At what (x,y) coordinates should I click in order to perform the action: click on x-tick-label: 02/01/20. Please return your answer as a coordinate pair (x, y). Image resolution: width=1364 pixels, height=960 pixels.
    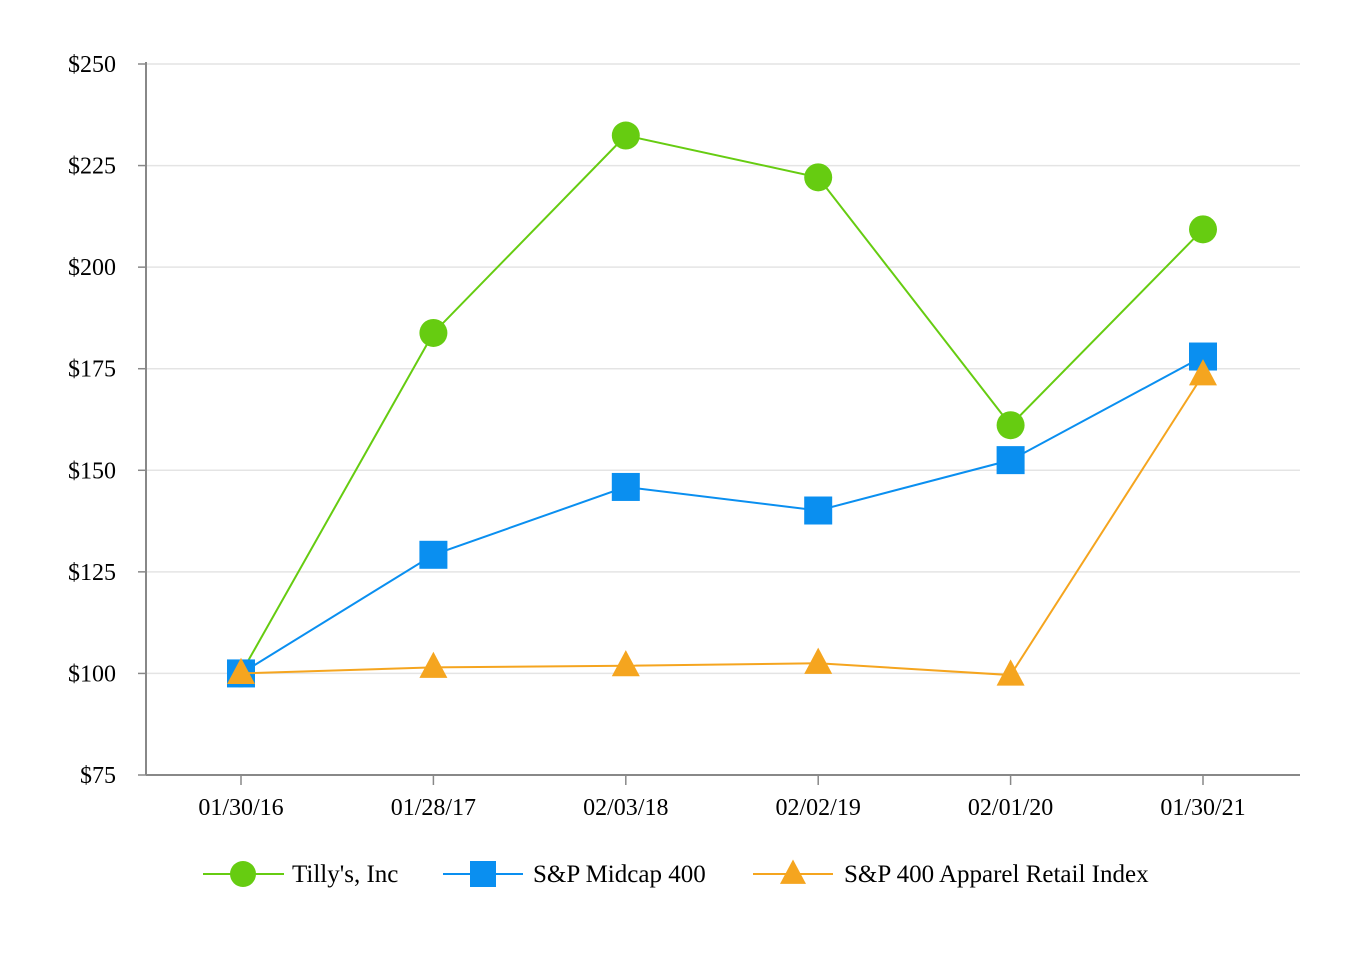
    Looking at the image, I should click on (1010, 808).